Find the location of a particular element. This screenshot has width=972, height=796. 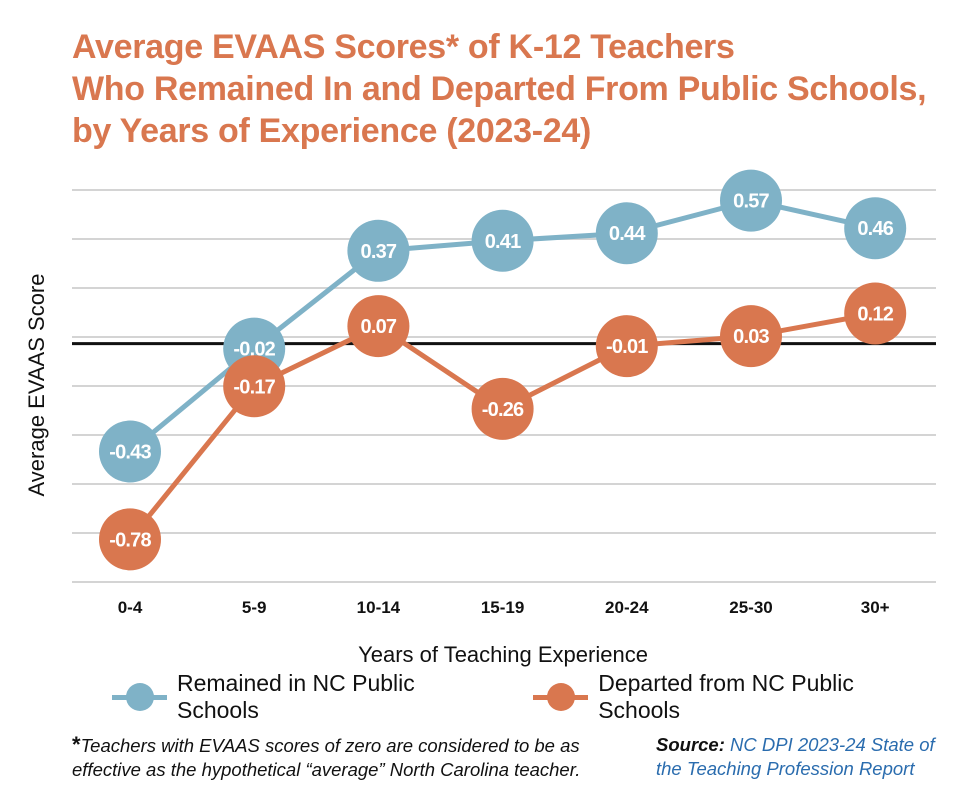

data-label-departed: 0.12 is located at coordinates (875, 315).